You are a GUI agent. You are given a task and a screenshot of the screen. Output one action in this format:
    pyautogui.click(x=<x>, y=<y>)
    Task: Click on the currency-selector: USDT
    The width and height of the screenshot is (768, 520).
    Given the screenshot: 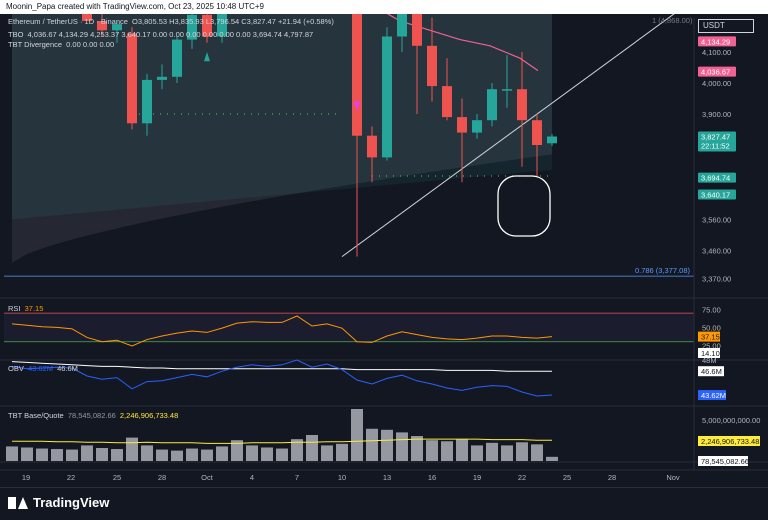 What is the action you would take?
    pyautogui.click(x=726, y=26)
    